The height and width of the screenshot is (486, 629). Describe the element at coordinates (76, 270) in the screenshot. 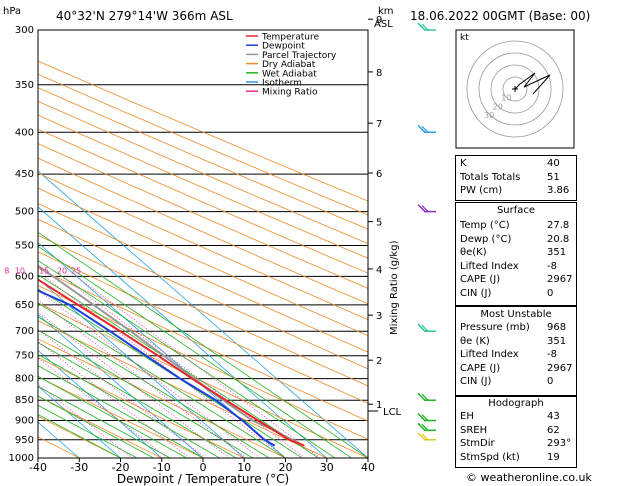

I see `mixing-ratio-label: 25` at that location.